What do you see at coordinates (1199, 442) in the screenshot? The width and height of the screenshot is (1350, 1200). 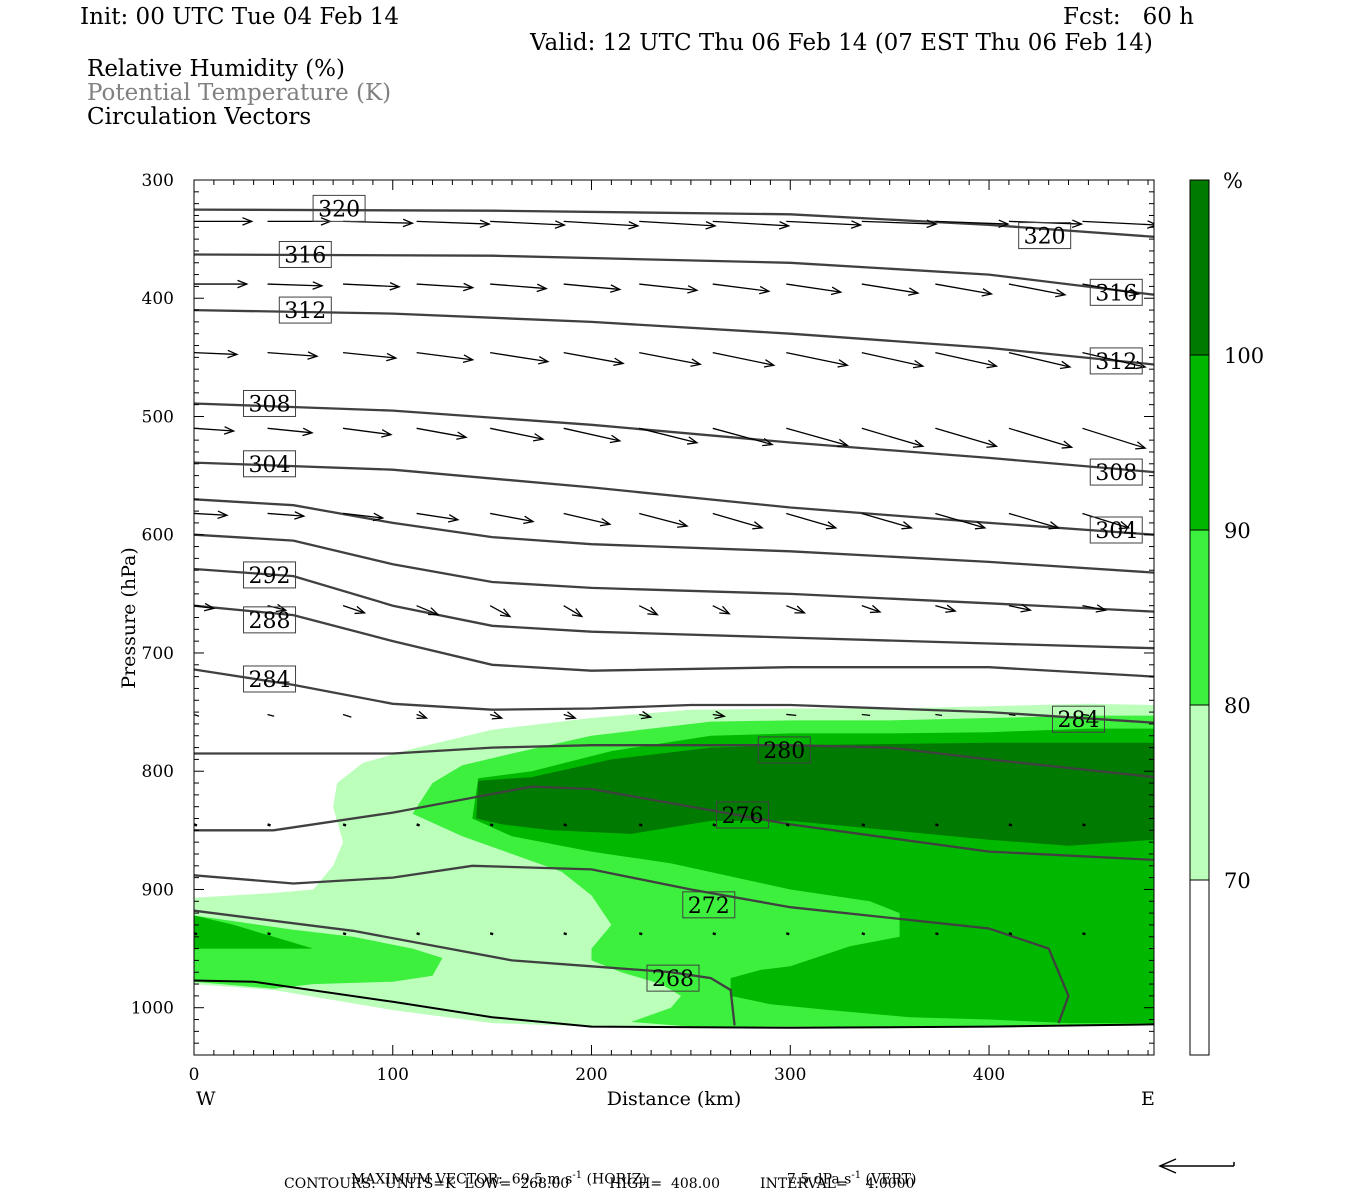 I see `colorbar-segment` at bounding box center [1199, 442].